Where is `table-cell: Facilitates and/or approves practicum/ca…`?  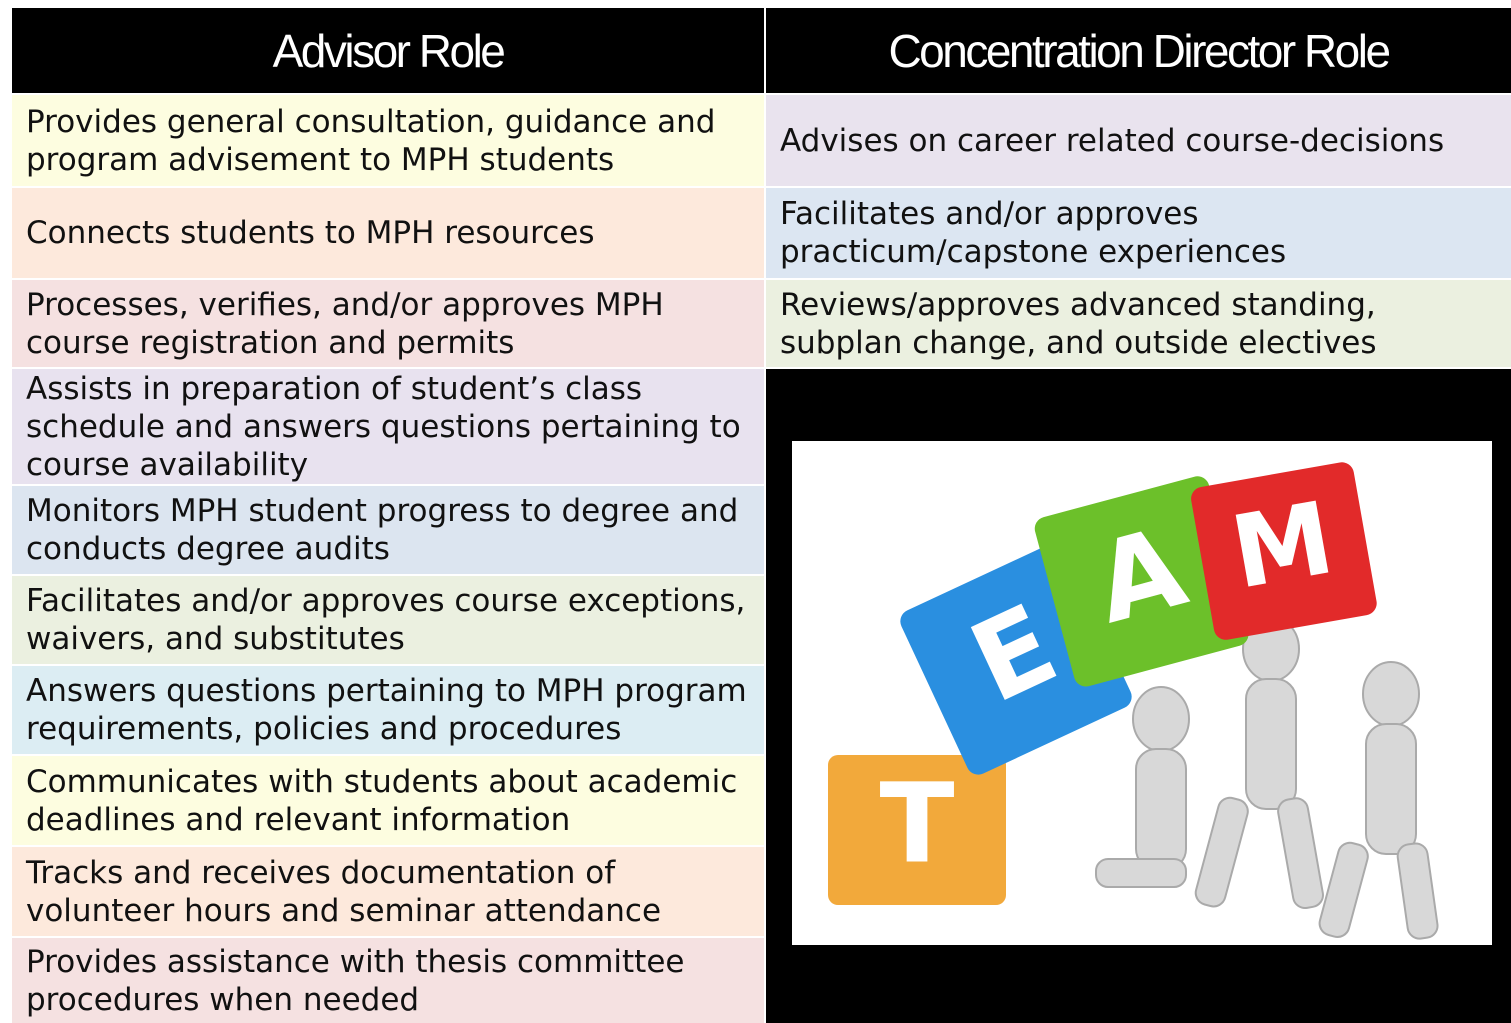
table-cell: Facilitates and/or approves practicum/ca… is located at coordinates (1138, 233).